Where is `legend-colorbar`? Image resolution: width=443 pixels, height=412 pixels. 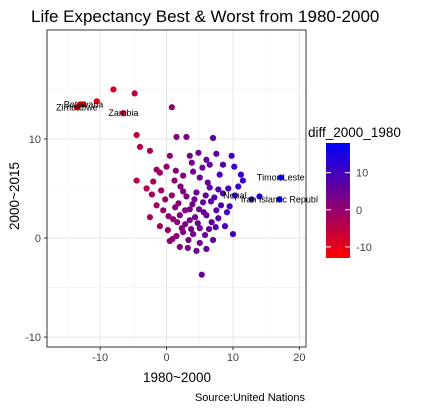 legend-colorbar is located at coordinates (338, 200).